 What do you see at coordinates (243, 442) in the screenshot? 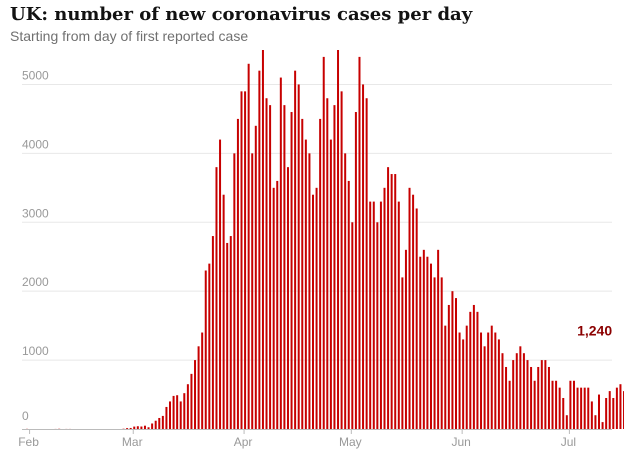
I see `x-tick-label: Apr` at bounding box center [243, 442].